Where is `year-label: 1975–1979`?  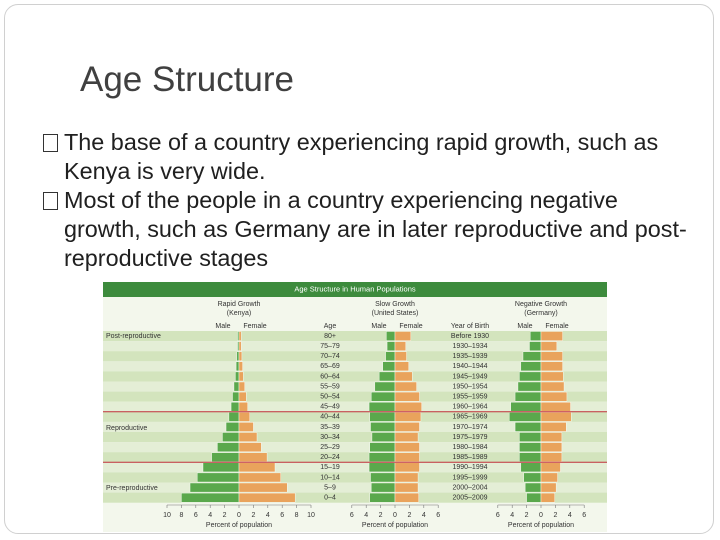 year-label: 1975–1979 is located at coordinates (469, 437).